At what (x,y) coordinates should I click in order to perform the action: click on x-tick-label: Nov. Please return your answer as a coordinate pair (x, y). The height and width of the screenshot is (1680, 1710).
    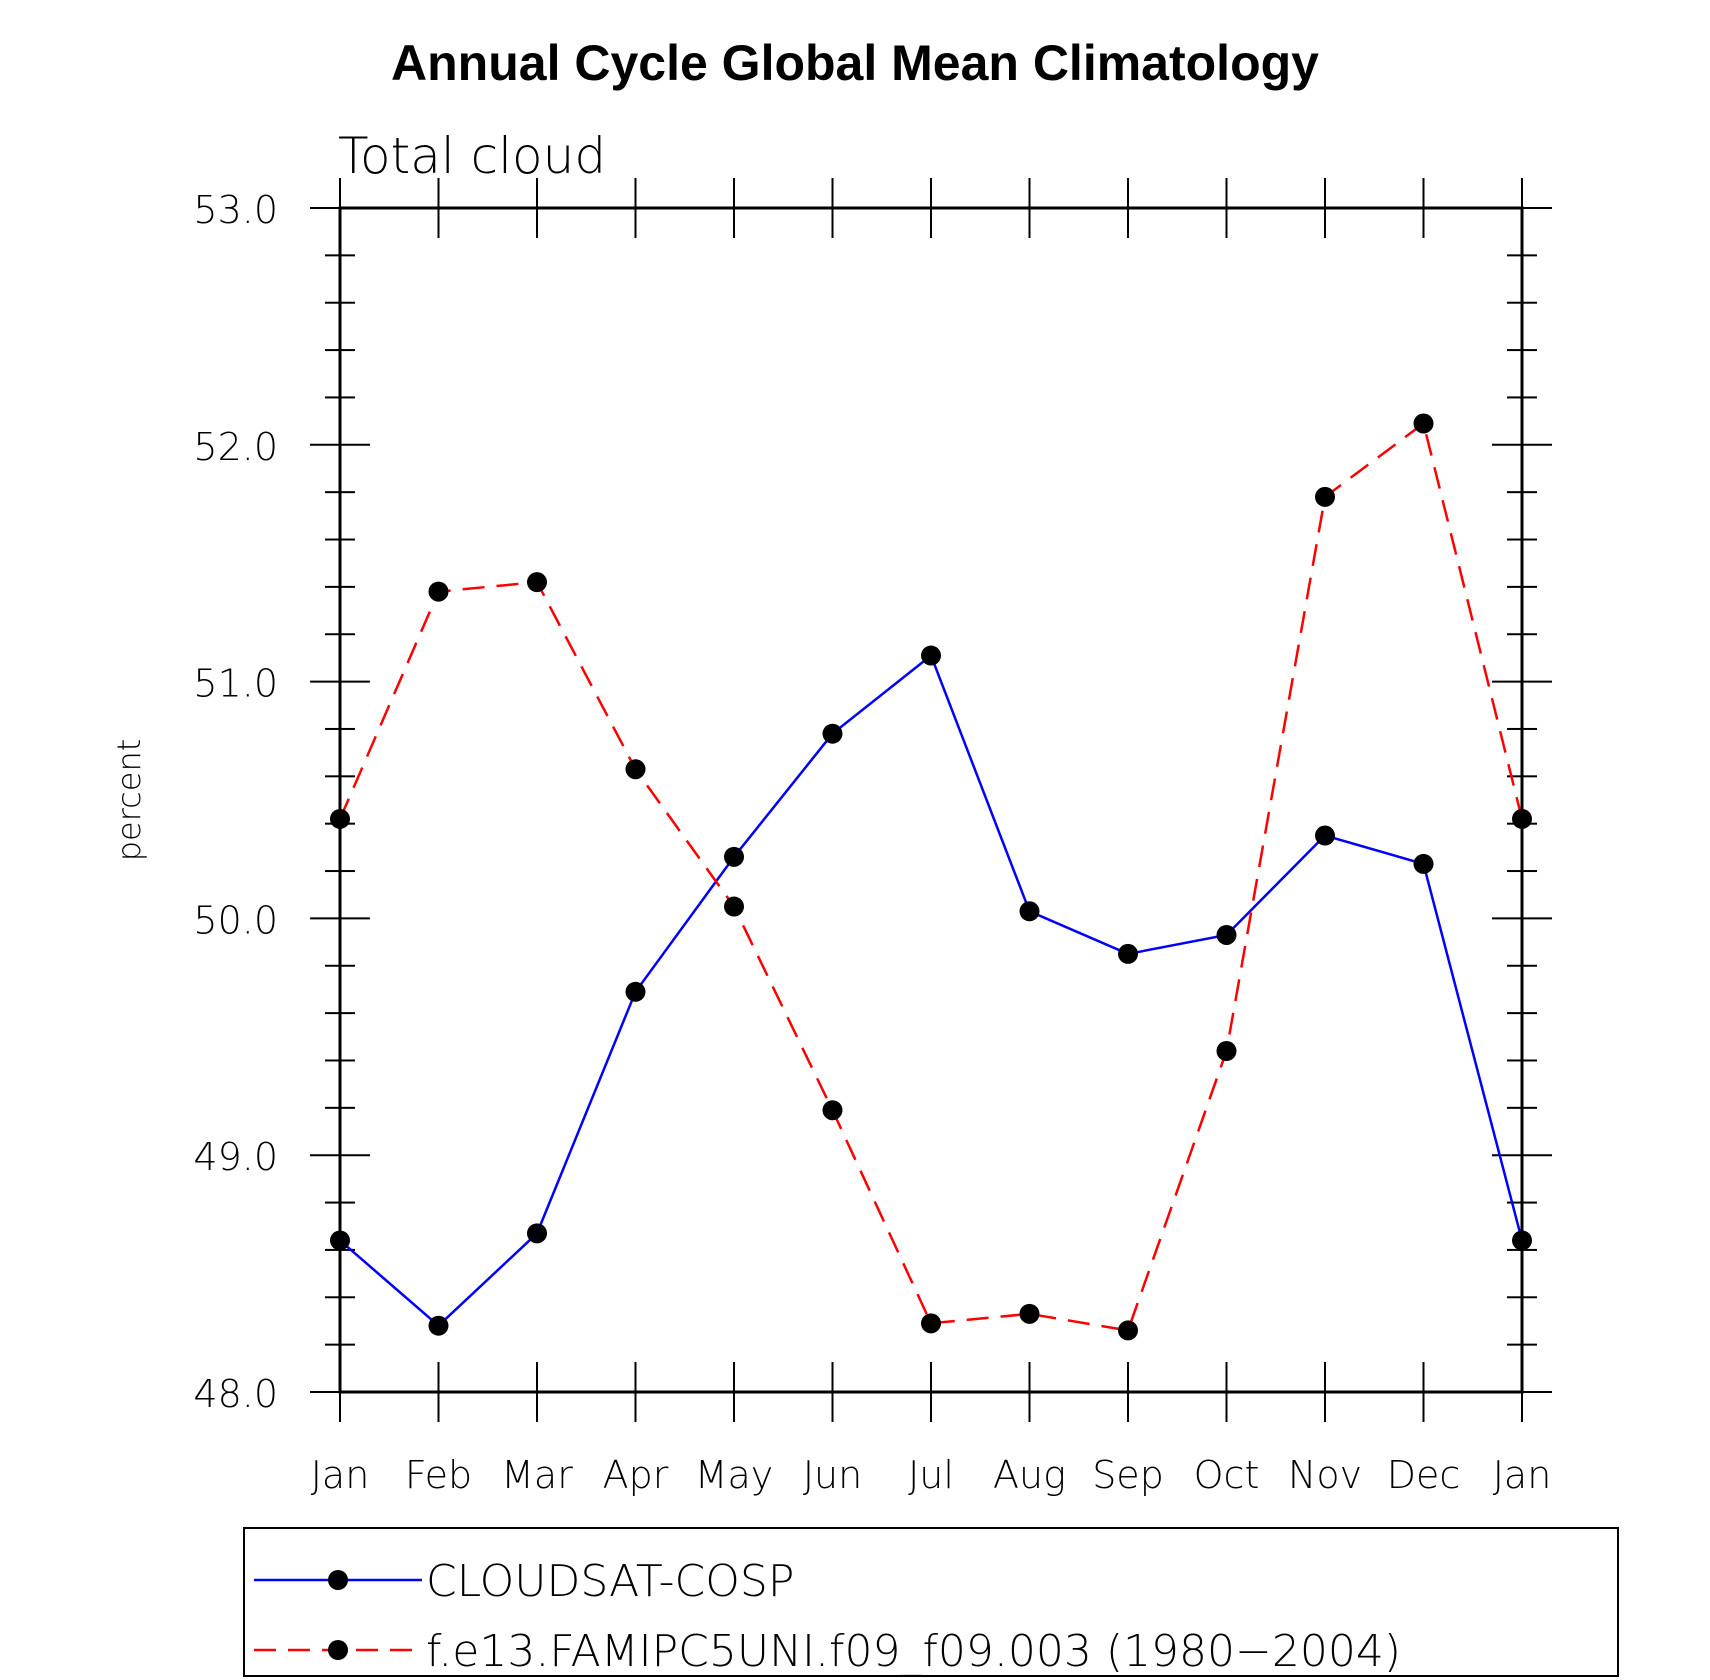
    Looking at the image, I should click on (1325, 1475).